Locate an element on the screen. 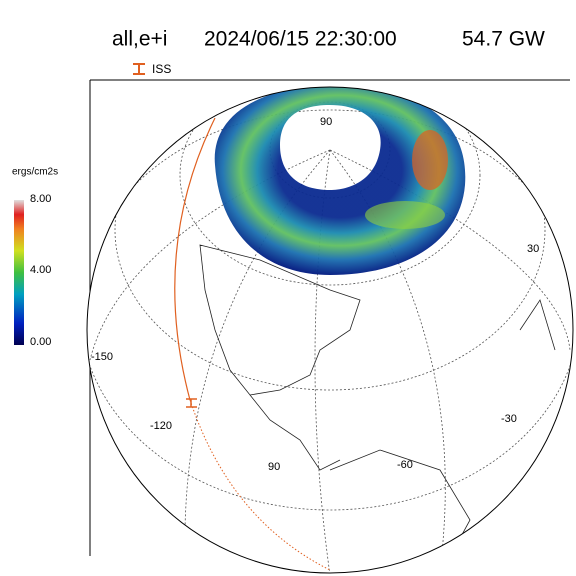 The height and width of the screenshot is (576, 576). power: 54.7 GW is located at coordinates (503, 39).